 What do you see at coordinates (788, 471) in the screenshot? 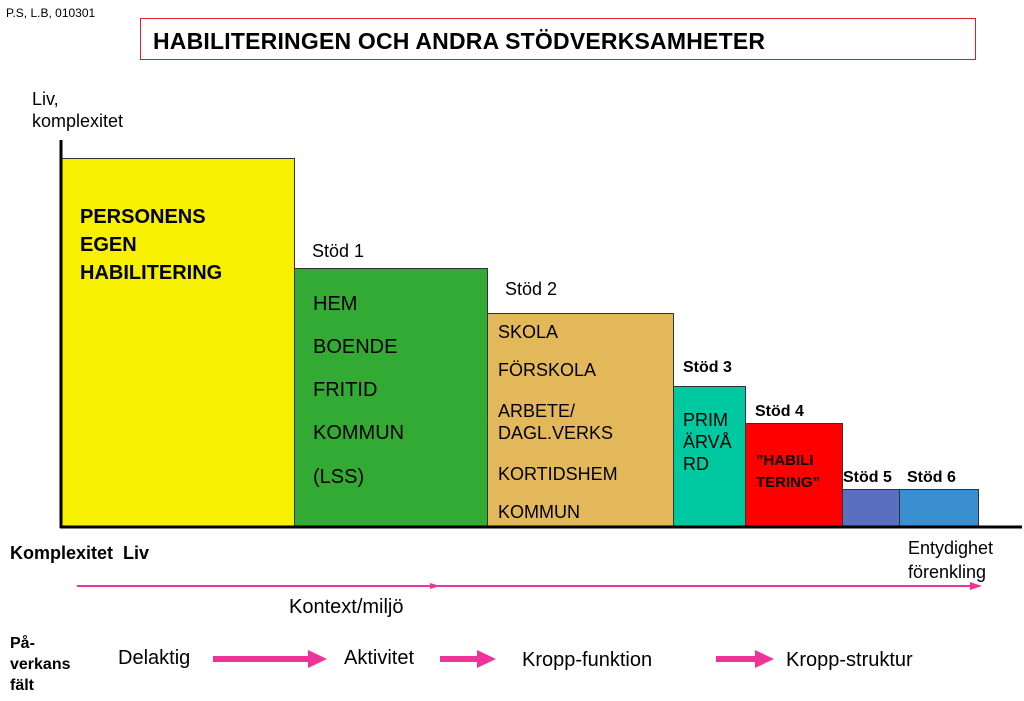
I see `stod4-text: ”HABILI TERING”` at bounding box center [788, 471].